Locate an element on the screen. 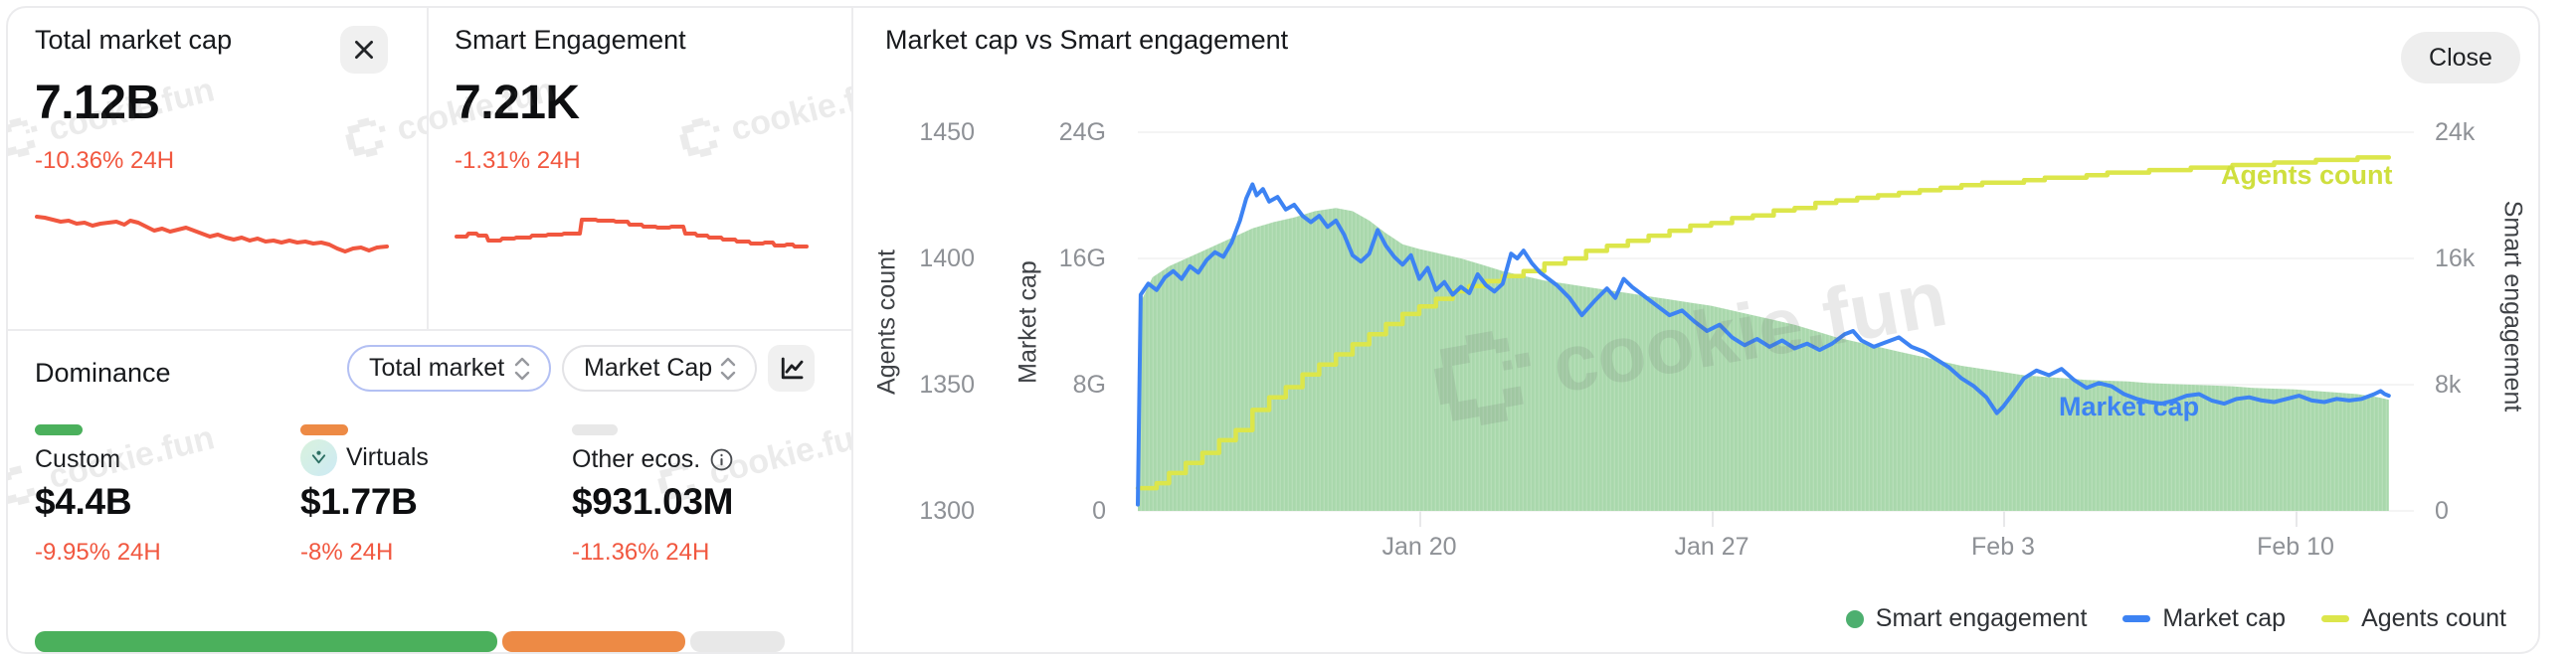  card-title: Smart Engagement is located at coordinates (570, 40).